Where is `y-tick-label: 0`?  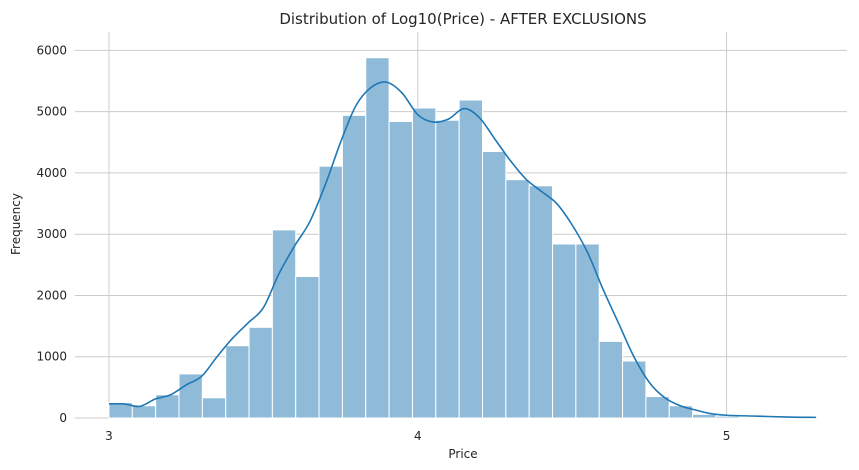
y-tick-label: 0 is located at coordinates (63, 418).